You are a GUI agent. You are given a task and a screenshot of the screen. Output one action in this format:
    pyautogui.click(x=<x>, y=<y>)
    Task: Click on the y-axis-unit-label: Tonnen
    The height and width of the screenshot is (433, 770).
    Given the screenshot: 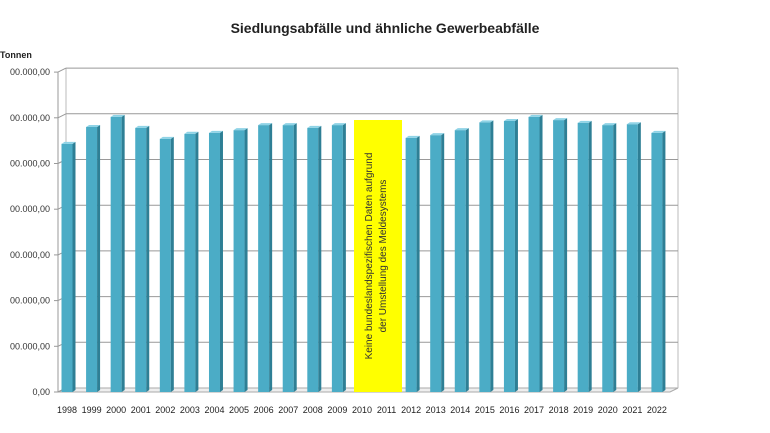 What is the action you would take?
    pyautogui.click(x=16, y=55)
    